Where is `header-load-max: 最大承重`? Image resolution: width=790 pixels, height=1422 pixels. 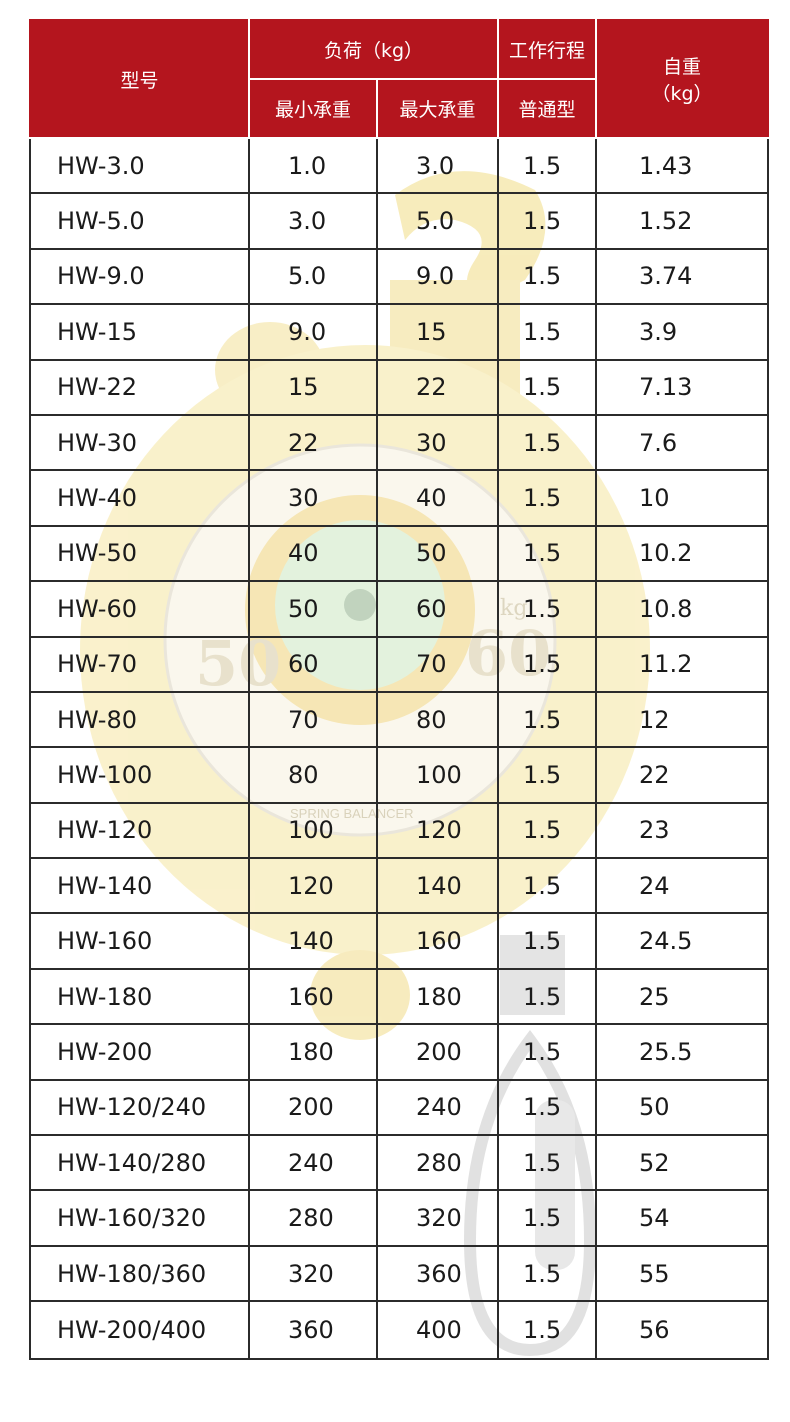
header-load-max: 最大承重 is located at coordinates (437, 108).